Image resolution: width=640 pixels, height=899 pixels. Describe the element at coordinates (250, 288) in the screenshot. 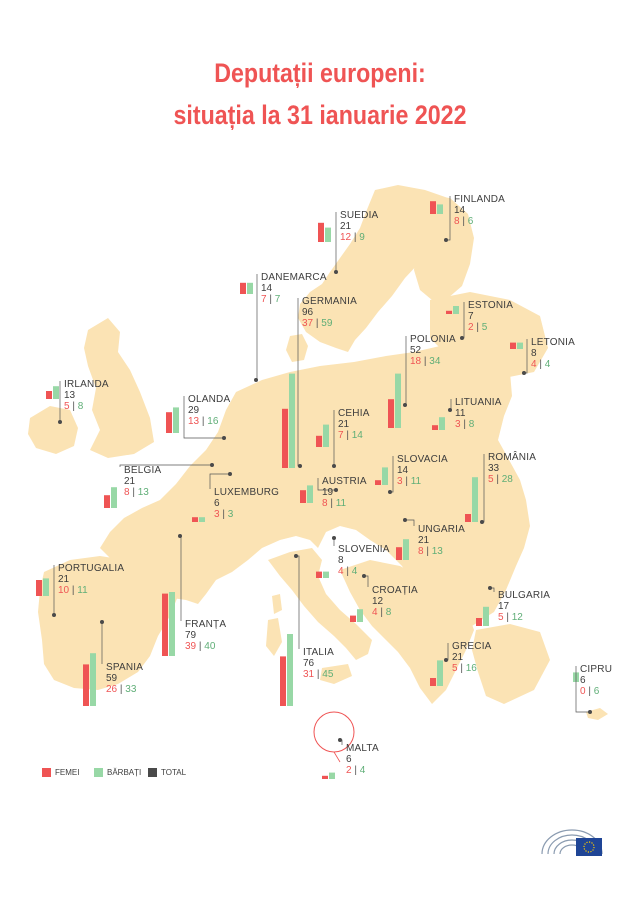

I see `bar-men-danemarca` at that location.